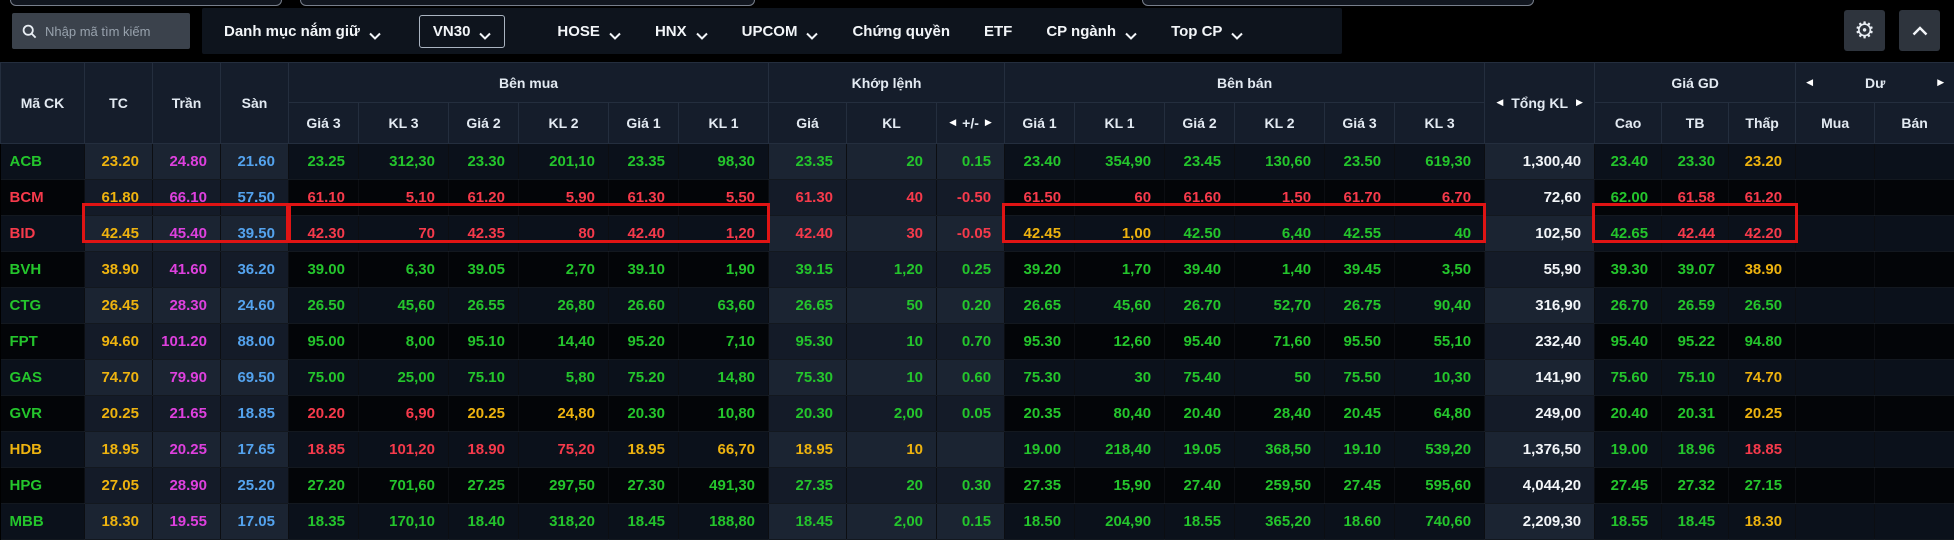  Describe the element at coordinates (254, 521) in the screenshot. I see `san-cell: 17.05` at that location.